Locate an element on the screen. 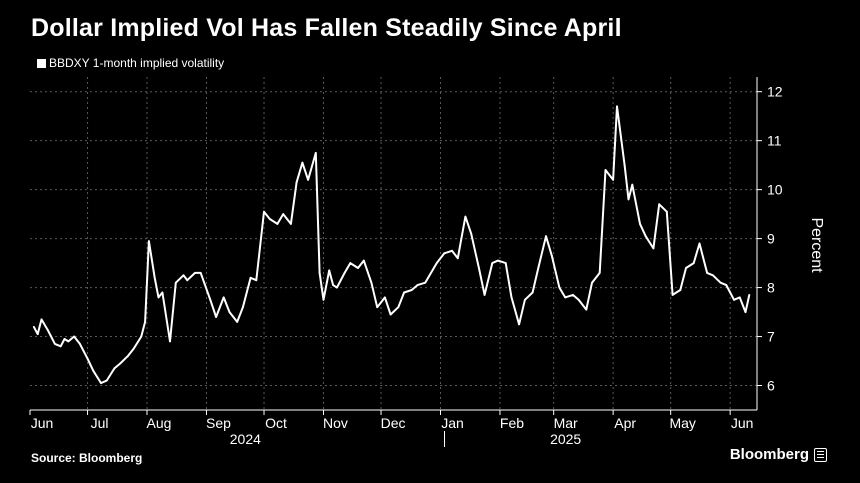 This screenshot has height=483, width=860. x-tick-label-0: Jun is located at coordinates (42, 423).